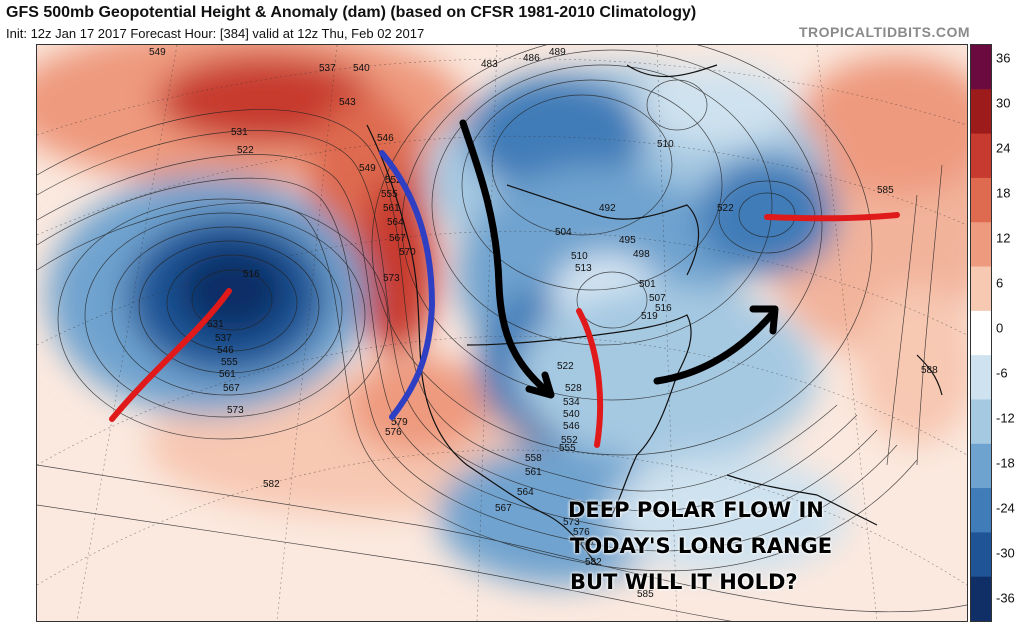 This screenshot has height=638, width=1024. Describe the element at coordinates (583, 268) in the screenshot. I see `contour-label: 513` at that location.